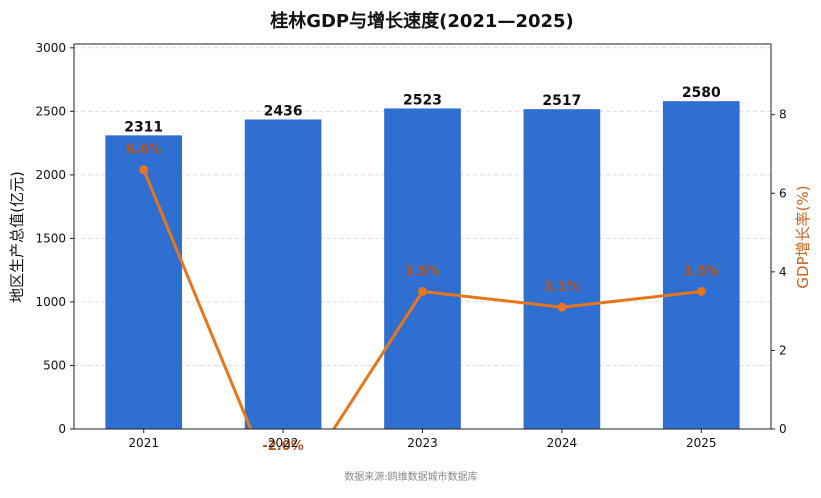 Image resolution: width=821 pixels, height=498 pixels. Describe the element at coordinates (283, 111) in the screenshot. I see `bar-value-label: 2436` at that location.